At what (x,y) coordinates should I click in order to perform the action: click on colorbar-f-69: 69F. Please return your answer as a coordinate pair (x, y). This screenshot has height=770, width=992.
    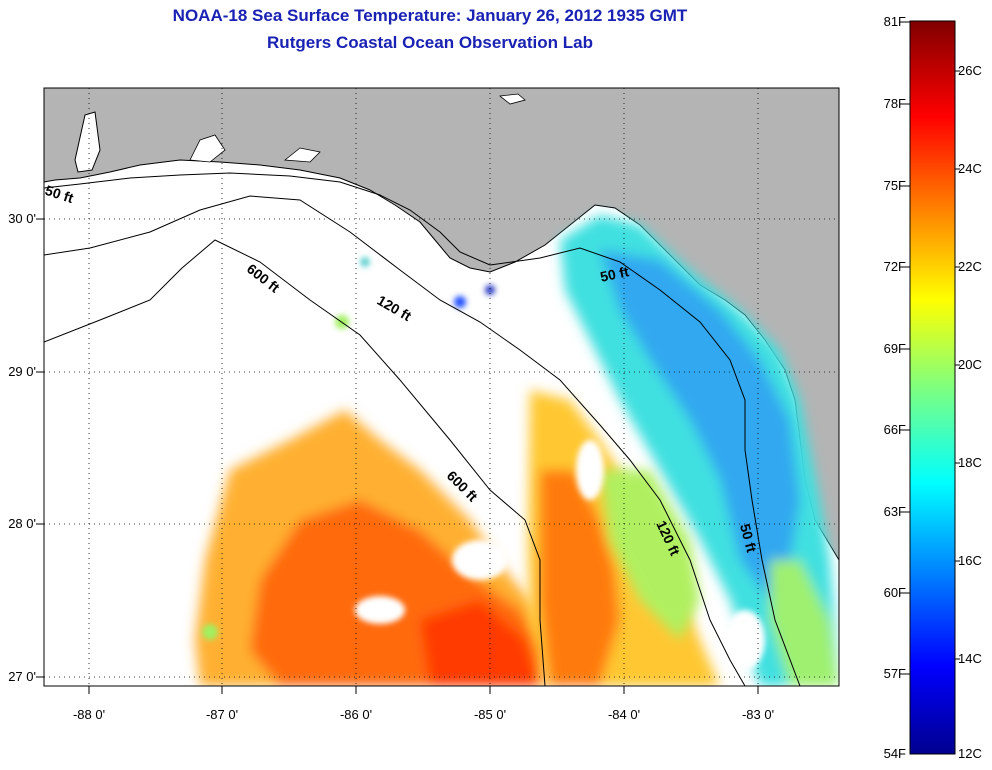
    Looking at the image, I should click on (894, 348).